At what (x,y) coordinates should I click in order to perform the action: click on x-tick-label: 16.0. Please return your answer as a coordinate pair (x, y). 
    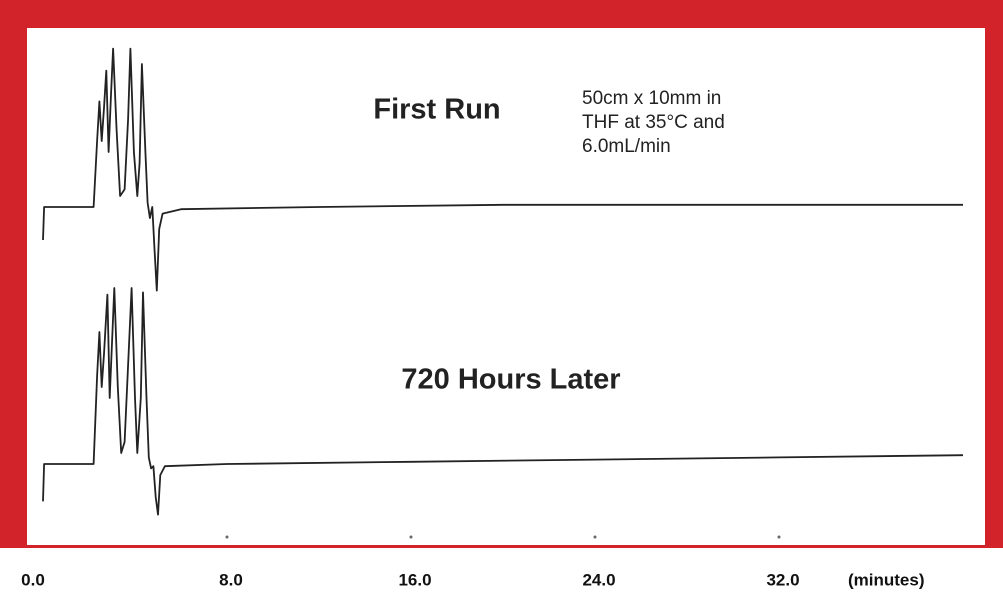
    Looking at the image, I should click on (414, 579).